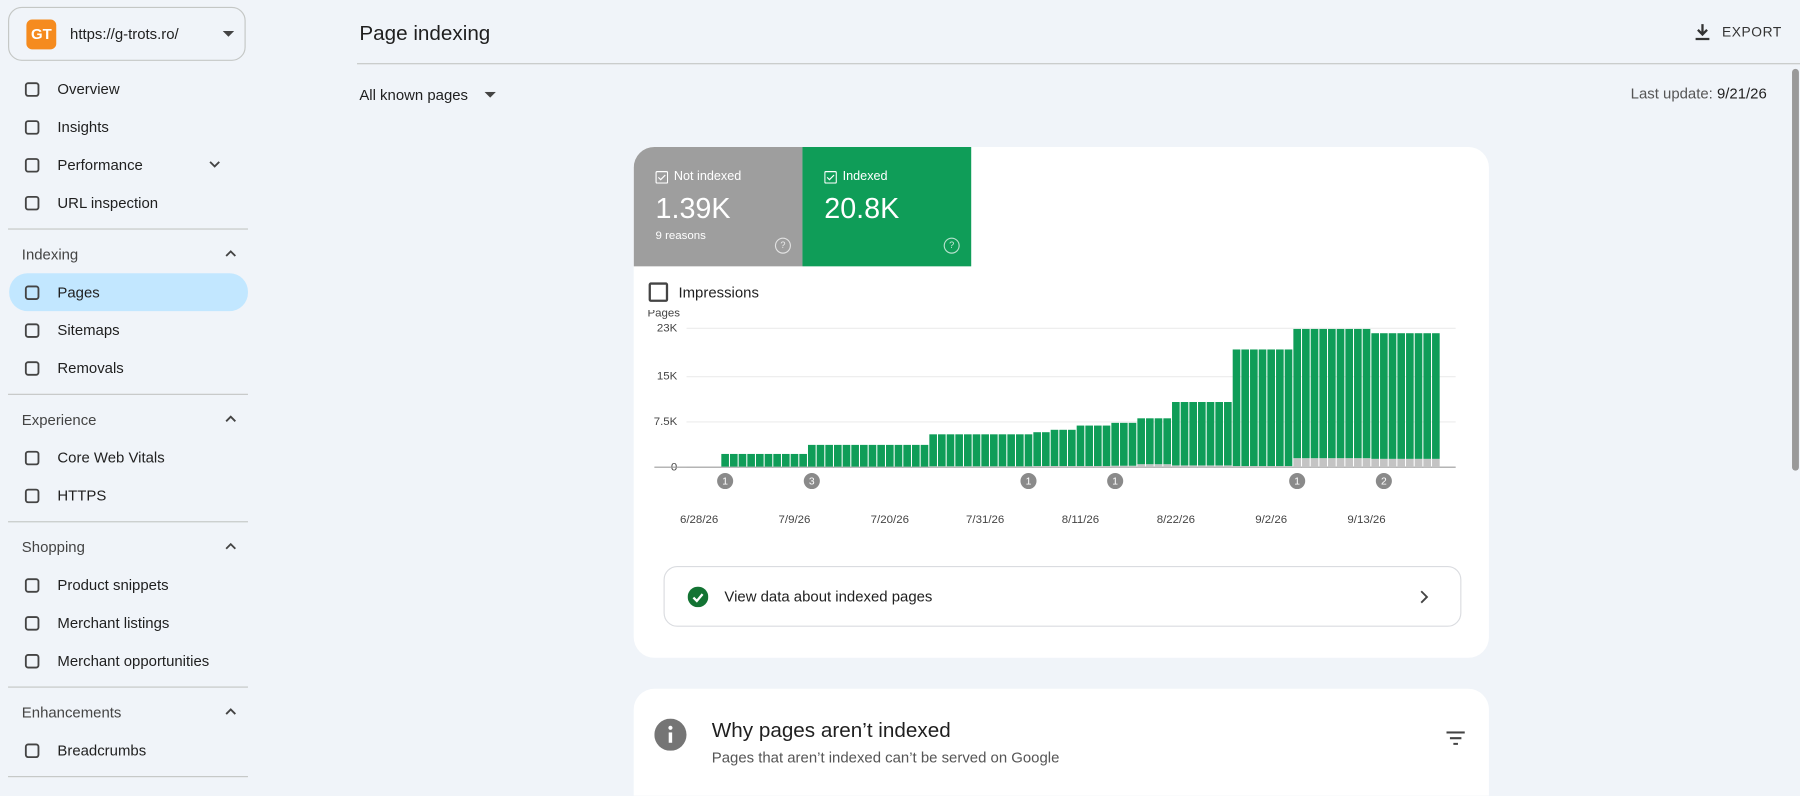 The width and height of the screenshot is (1800, 796). What do you see at coordinates (128, 89) in the screenshot?
I see `nav-item: Overview` at bounding box center [128, 89].